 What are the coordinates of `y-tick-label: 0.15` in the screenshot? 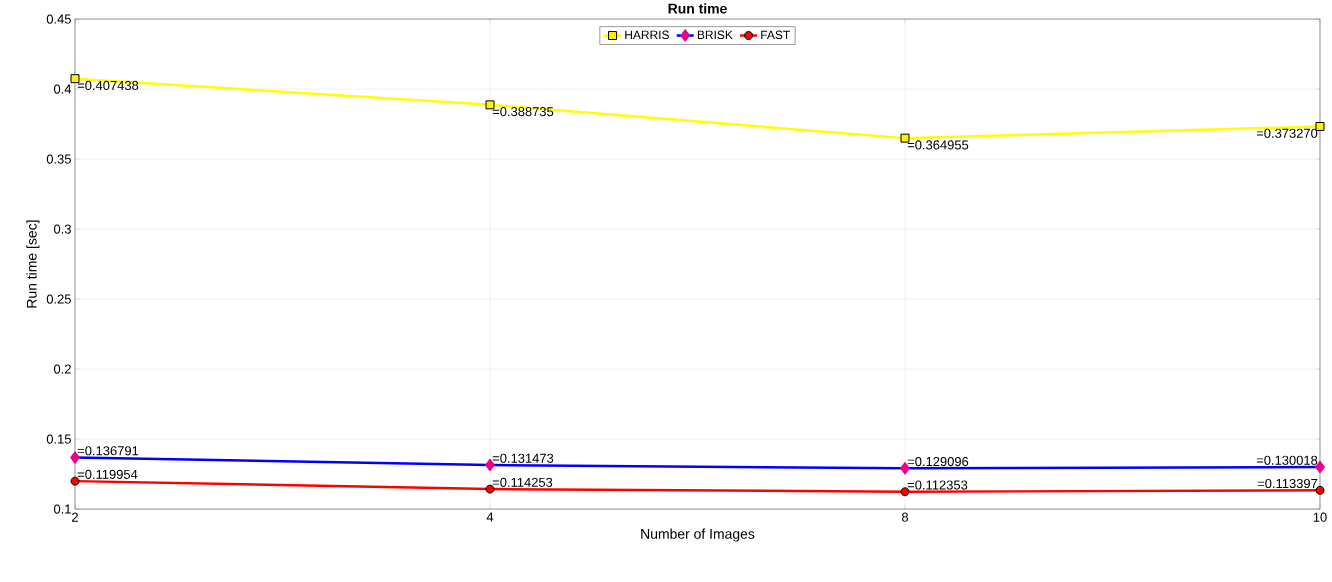 It's located at (58, 439).